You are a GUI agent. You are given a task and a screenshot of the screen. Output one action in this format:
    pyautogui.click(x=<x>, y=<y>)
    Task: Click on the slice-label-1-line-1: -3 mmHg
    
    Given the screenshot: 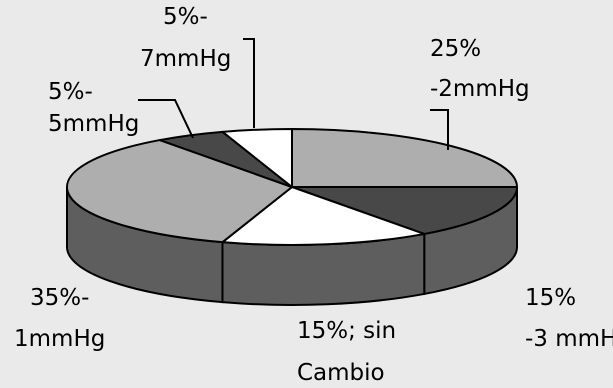 What is the action you would take?
    pyautogui.click(x=569, y=339)
    